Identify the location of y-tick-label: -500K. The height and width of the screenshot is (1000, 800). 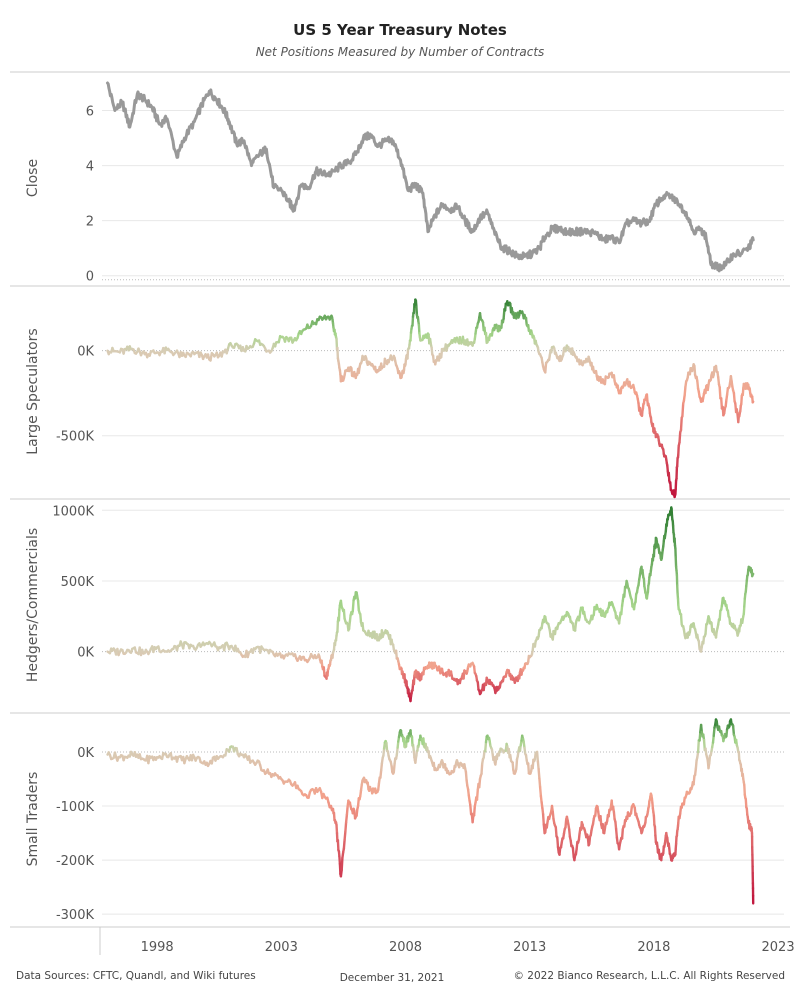
(75, 437).